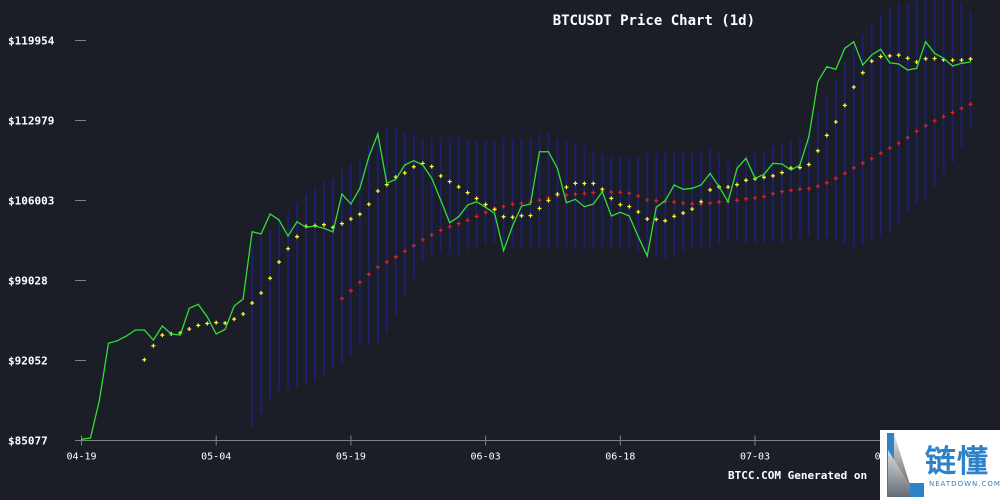  Describe the element at coordinates (28, 441) in the screenshot. I see `y-tick-label: $85077` at that location.